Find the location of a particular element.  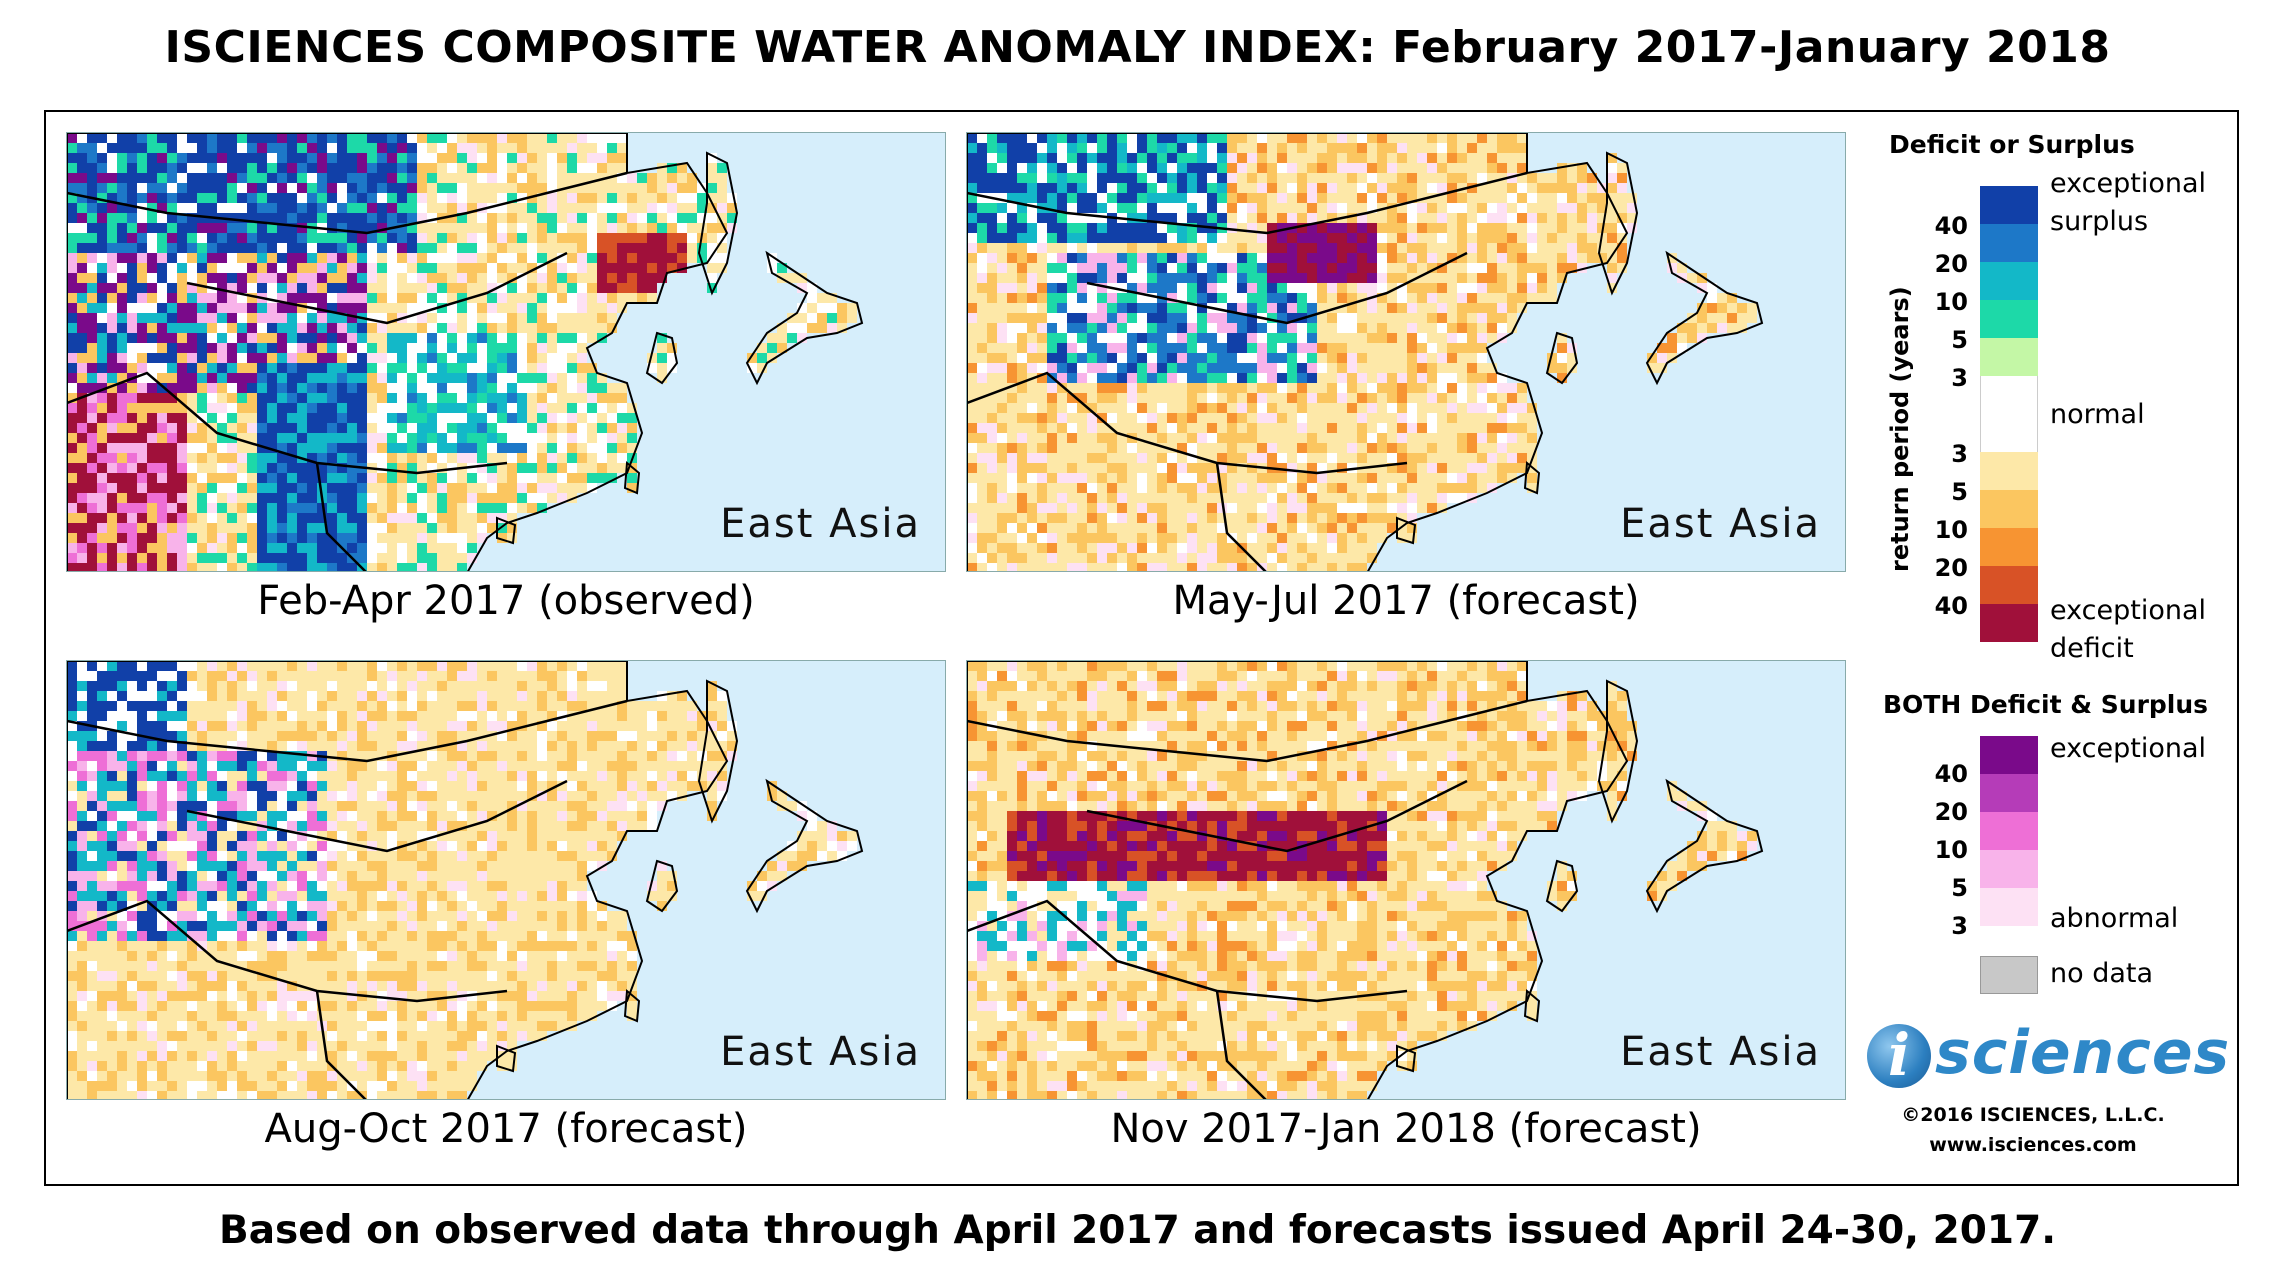

map-canvas-aug-oct is located at coordinates (506, 880).